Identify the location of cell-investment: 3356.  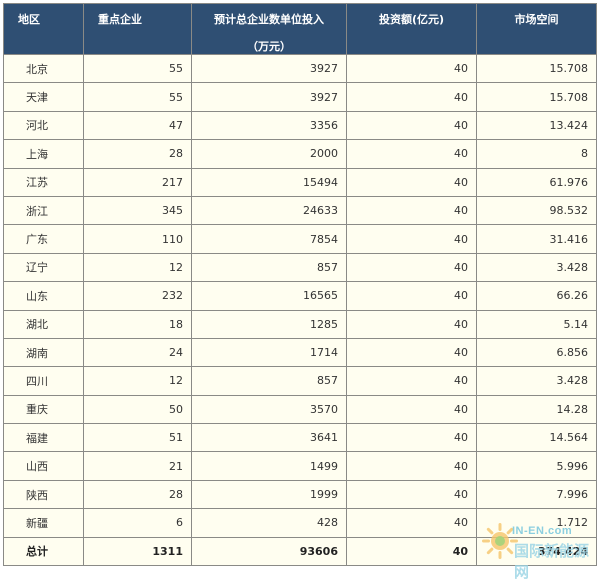
(269, 125).